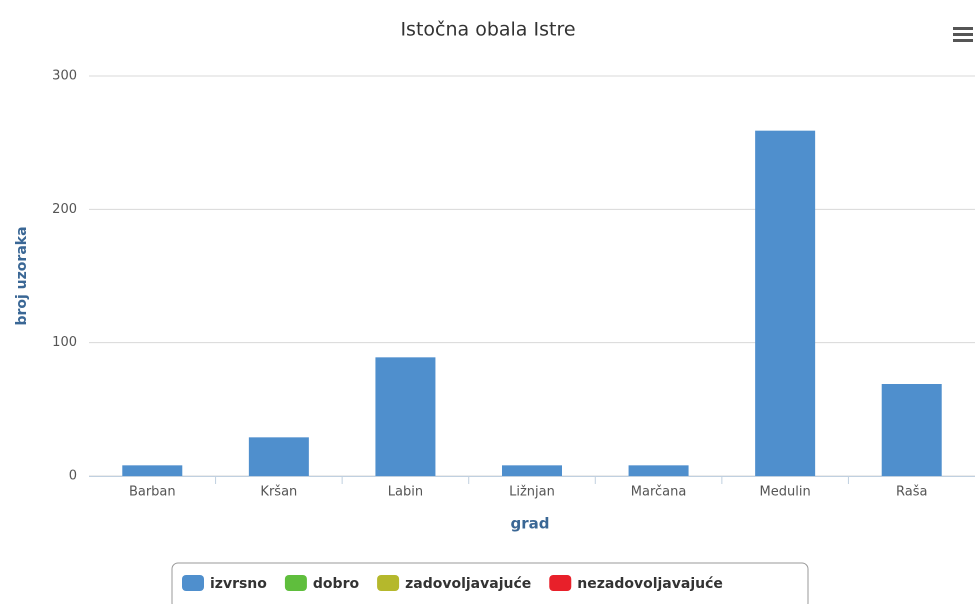 This screenshot has height=604, width=975. What do you see at coordinates (64, 209) in the screenshot?
I see `y-tick-label: 200` at bounding box center [64, 209].